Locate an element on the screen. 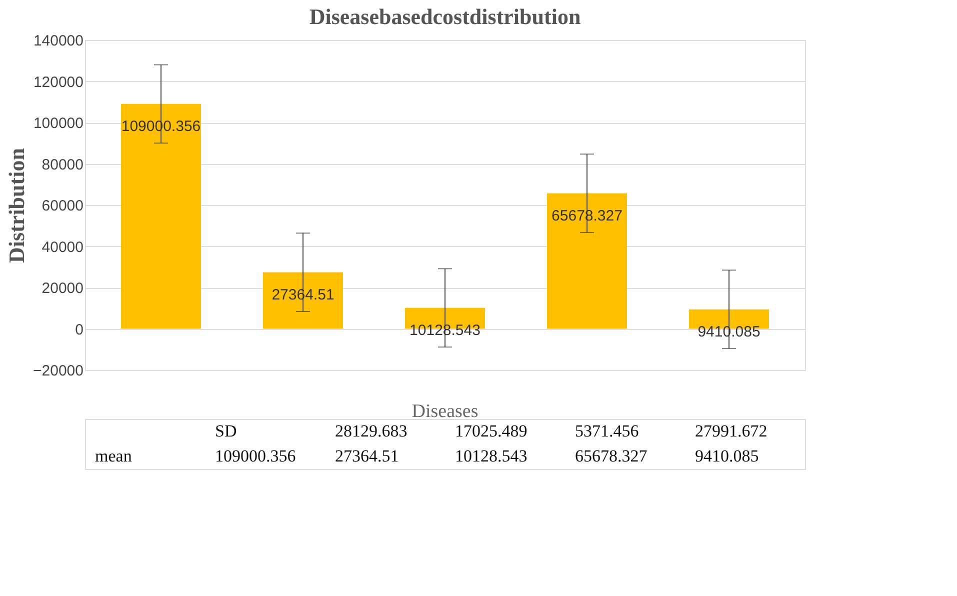 The width and height of the screenshot is (957, 596). text: SD is located at coordinates (226, 431).